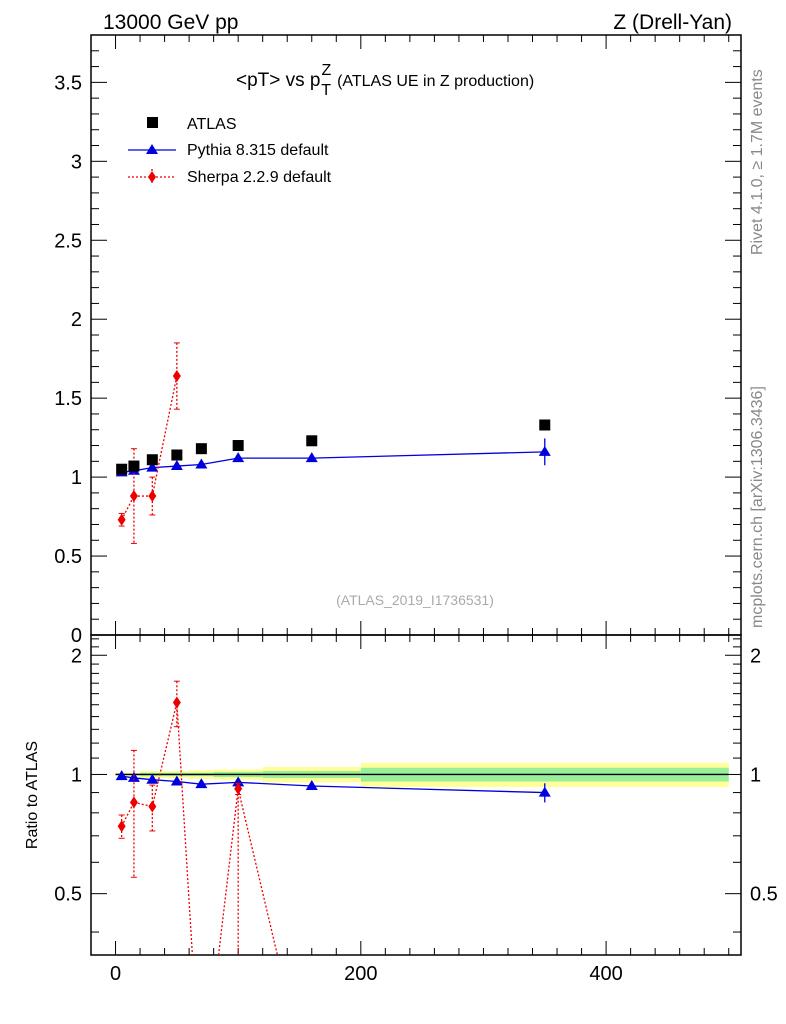 The height and width of the screenshot is (1024, 786). I want to click on y-tick-label: 3.5, so click(68, 83).